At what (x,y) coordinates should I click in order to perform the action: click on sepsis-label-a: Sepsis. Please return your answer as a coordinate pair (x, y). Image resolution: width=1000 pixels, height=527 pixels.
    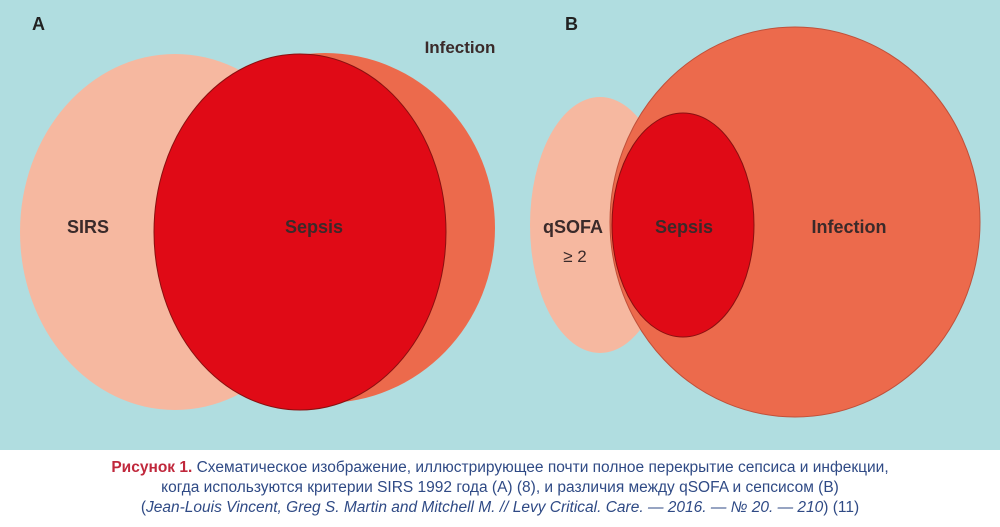
    Looking at the image, I should click on (314, 227).